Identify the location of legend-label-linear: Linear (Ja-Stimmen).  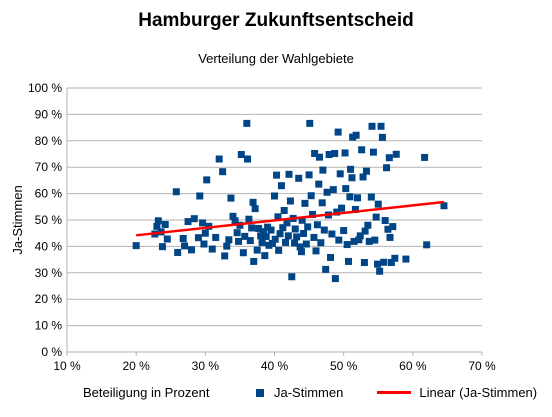
(478, 392).